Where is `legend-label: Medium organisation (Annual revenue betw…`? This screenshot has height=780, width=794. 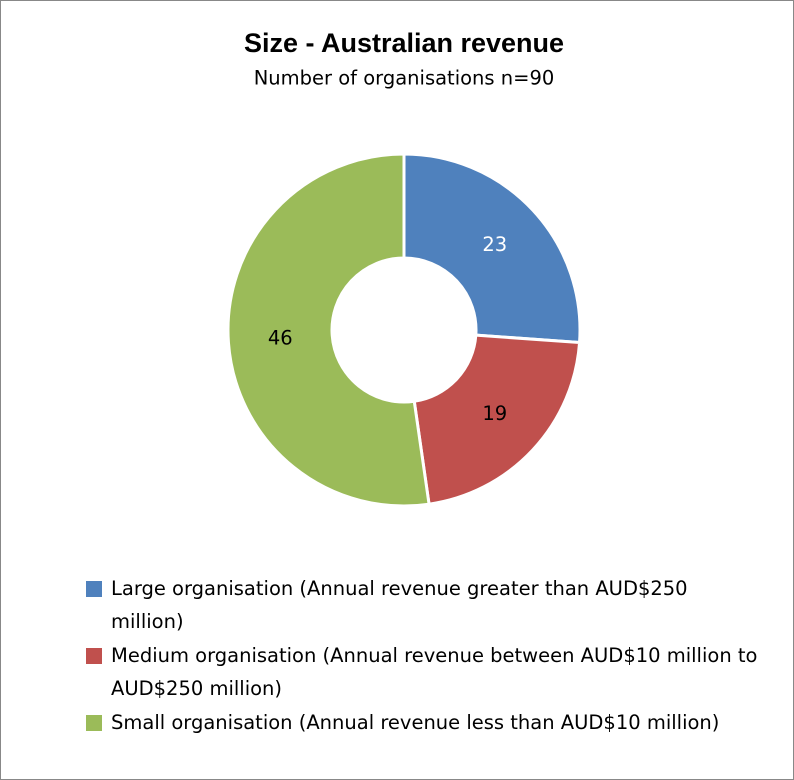 legend-label: Medium organisation (Annual revenue betw… is located at coordinates (434, 672).